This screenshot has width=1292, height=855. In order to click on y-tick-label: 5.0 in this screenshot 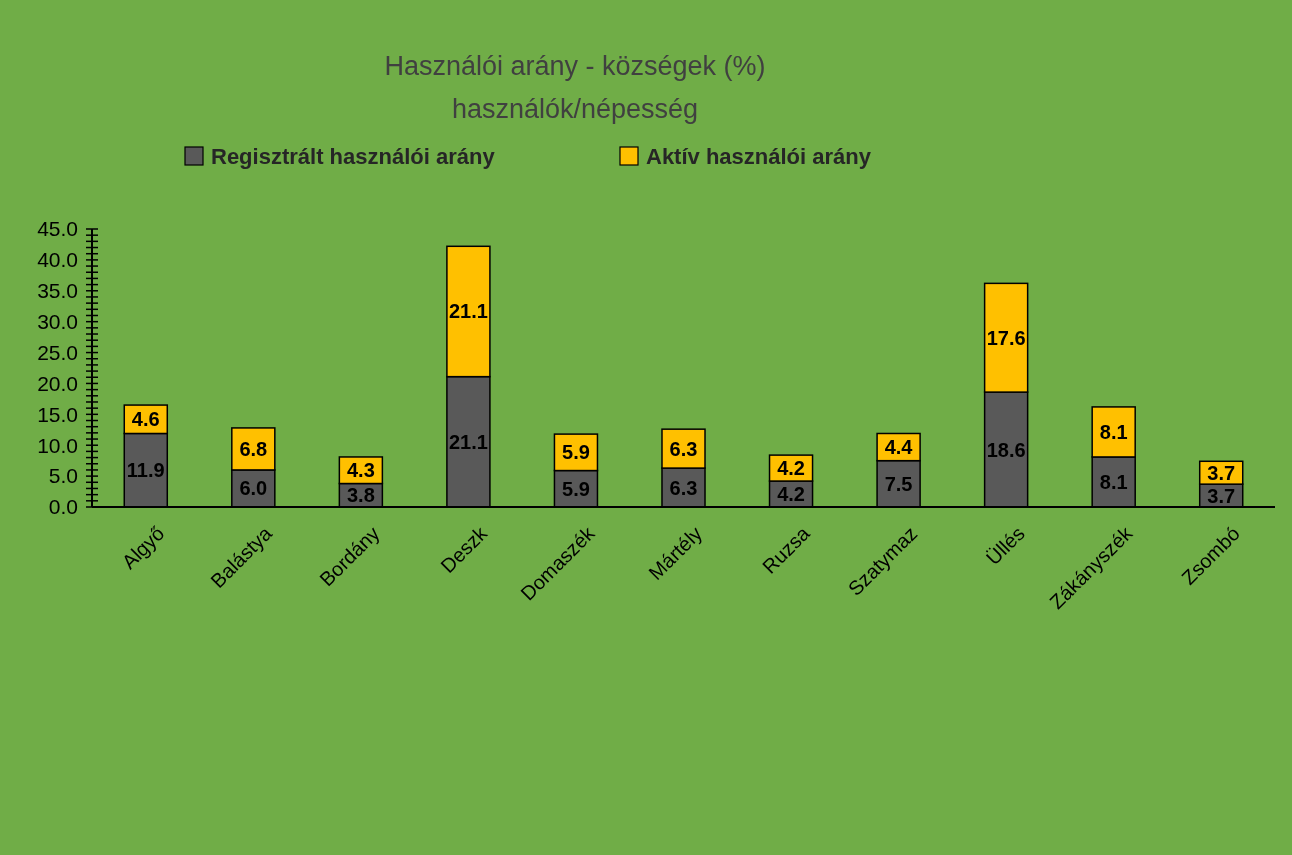, I will do `click(63, 476)`.